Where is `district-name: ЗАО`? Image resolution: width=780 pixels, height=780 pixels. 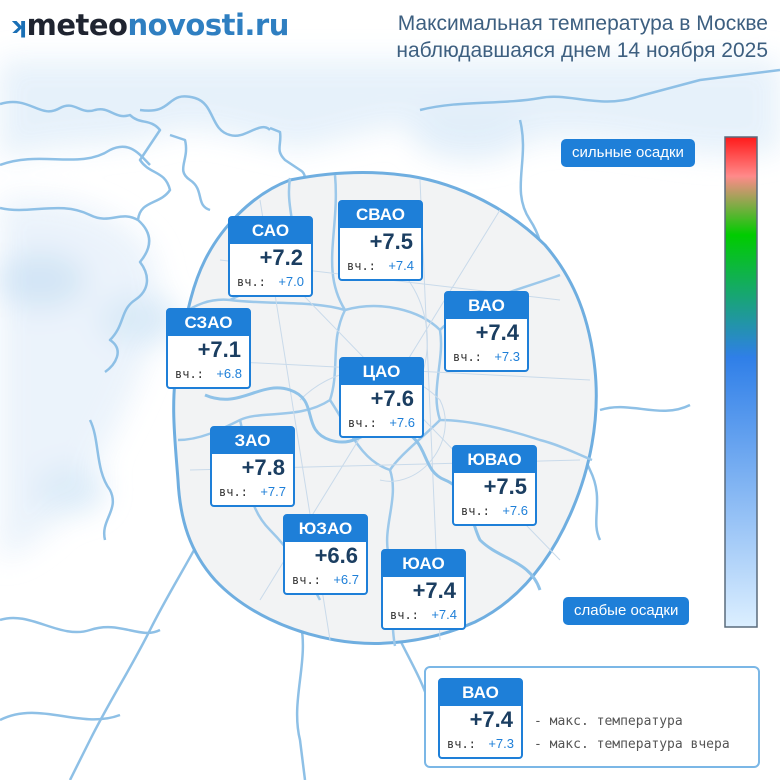
district-name: ЗАО is located at coordinates (252, 440).